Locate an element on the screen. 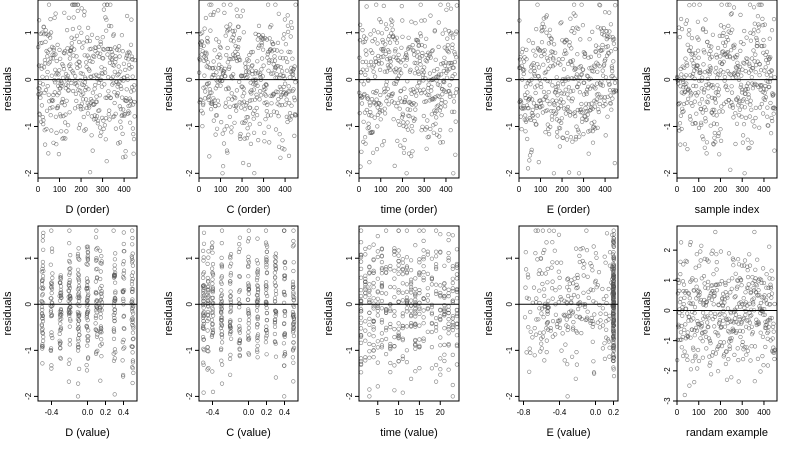 The image size is (800, 450). y-tick-label: -2 is located at coordinates (349, 173).